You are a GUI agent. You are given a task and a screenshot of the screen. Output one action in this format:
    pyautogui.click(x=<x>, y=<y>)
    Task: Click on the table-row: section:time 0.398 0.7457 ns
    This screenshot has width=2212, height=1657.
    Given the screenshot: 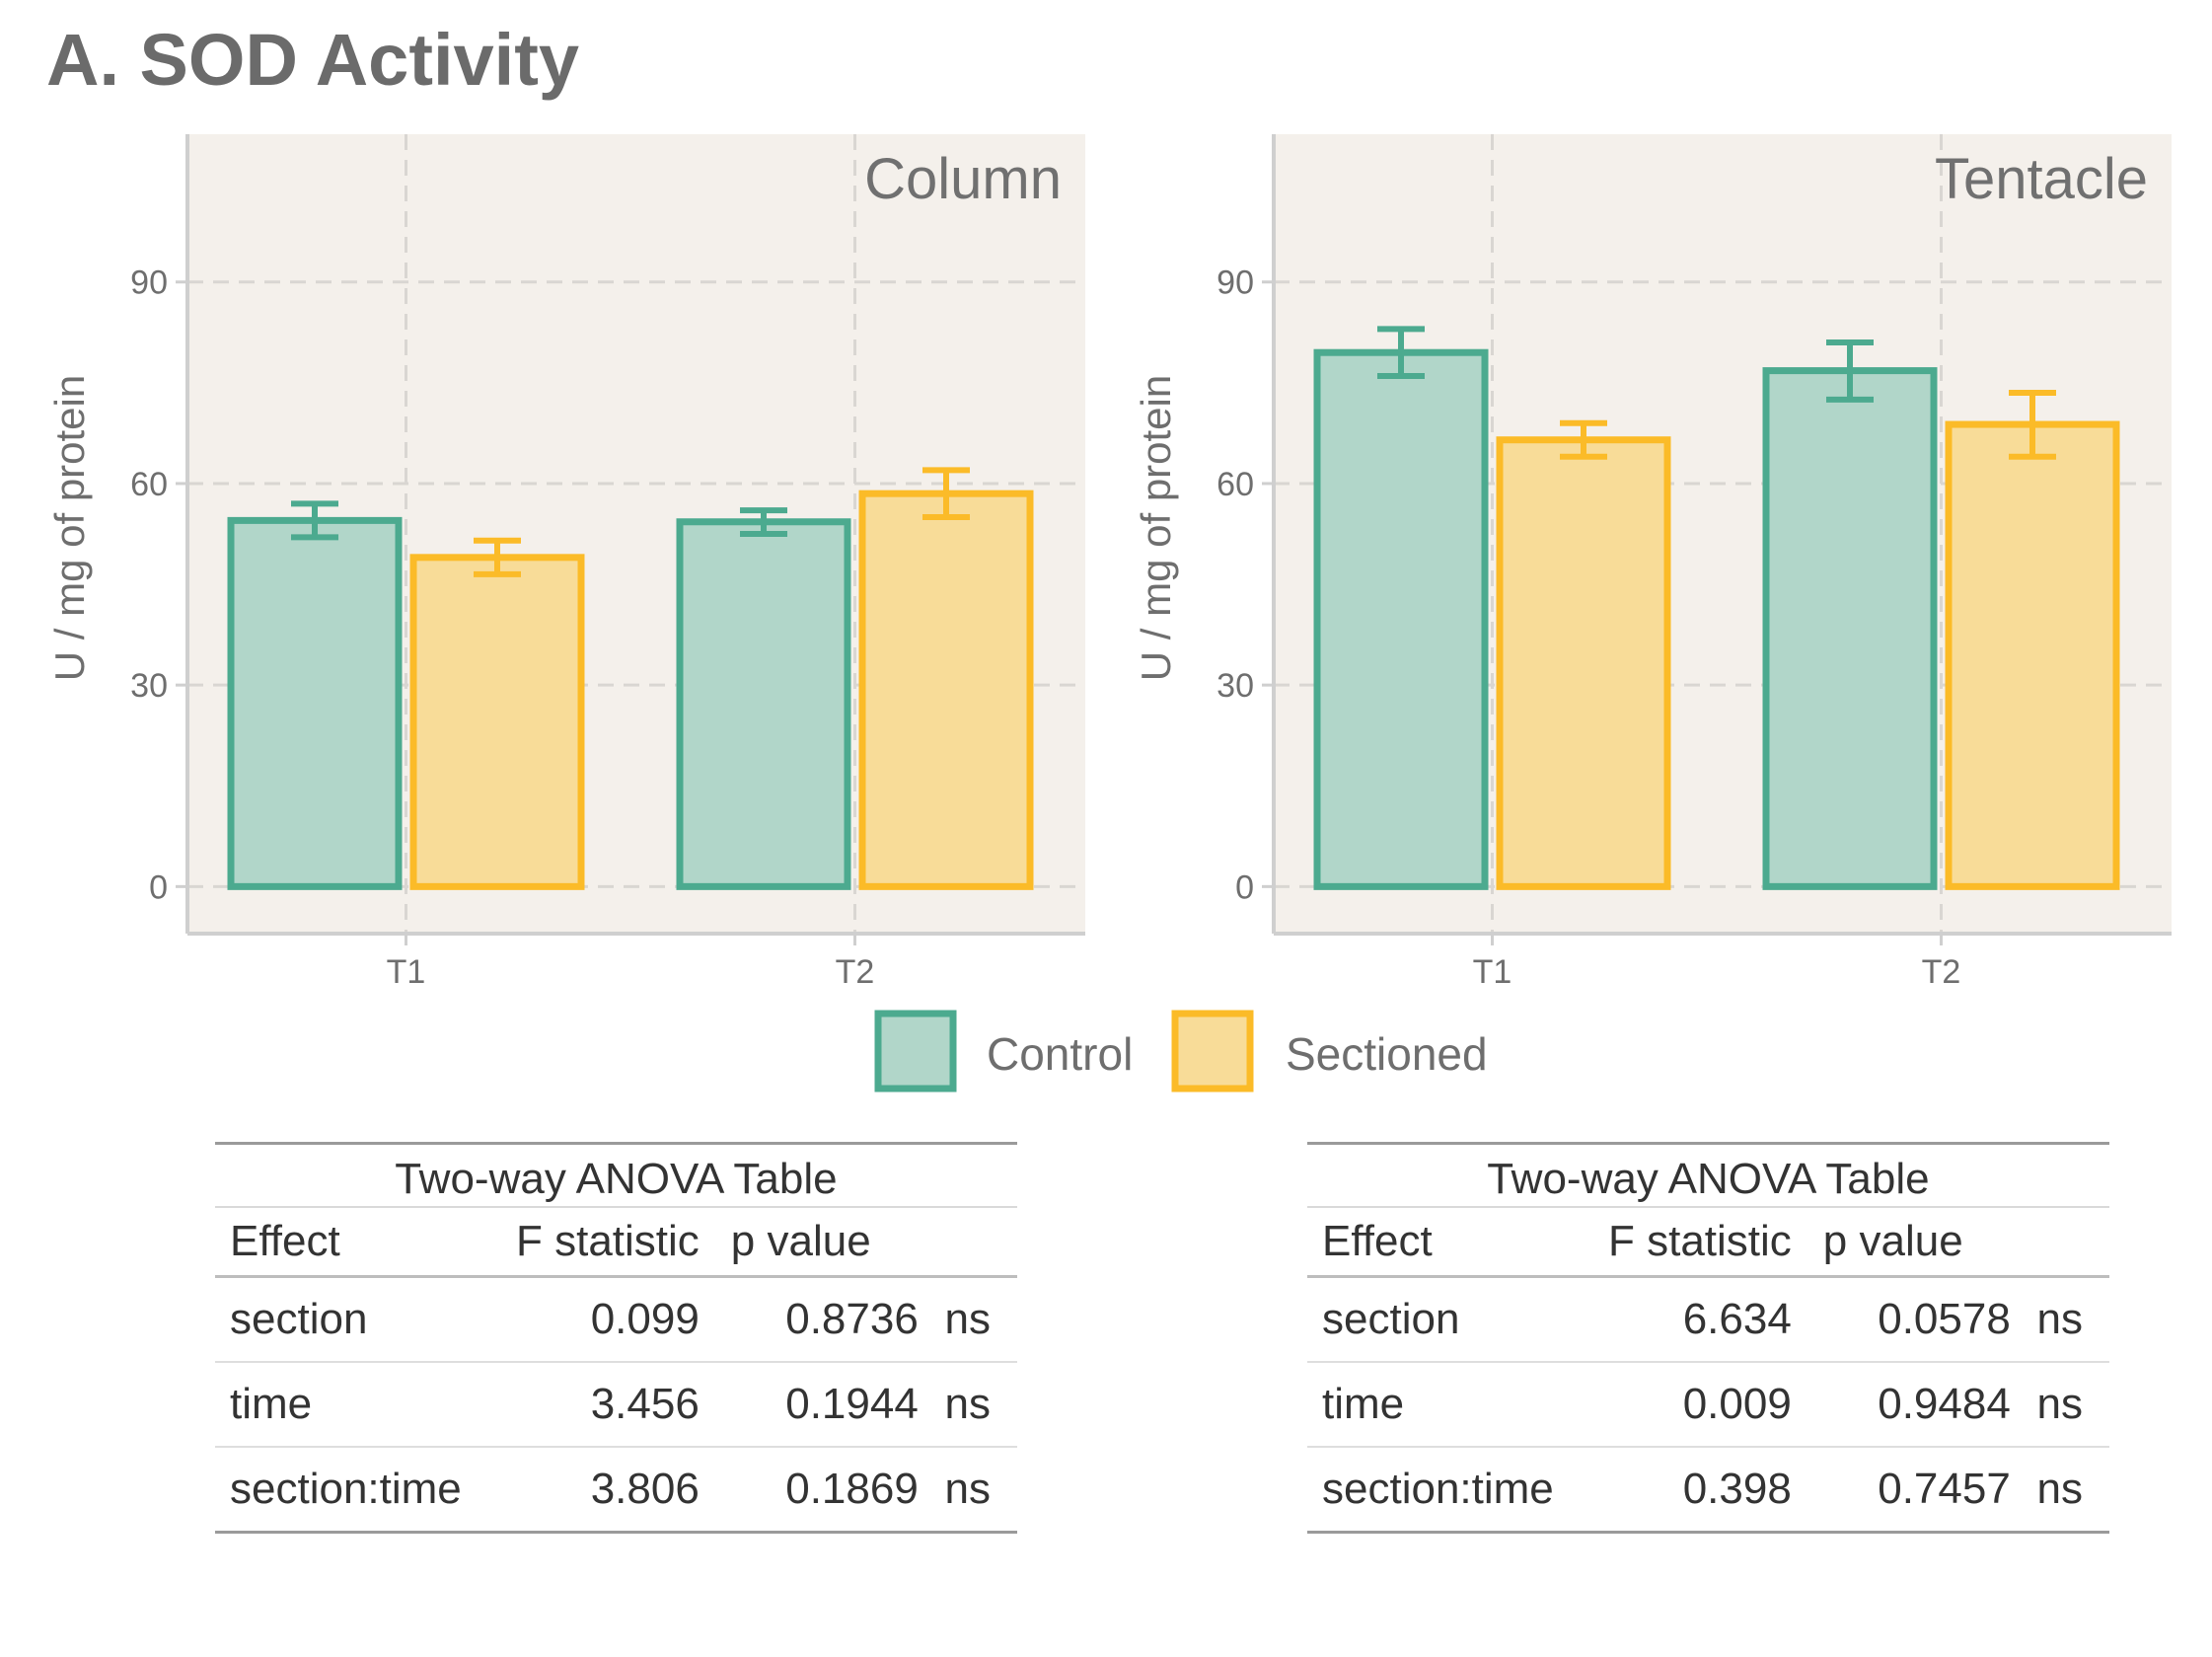 What is the action you would take?
    pyautogui.click(x=1708, y=1490)
    